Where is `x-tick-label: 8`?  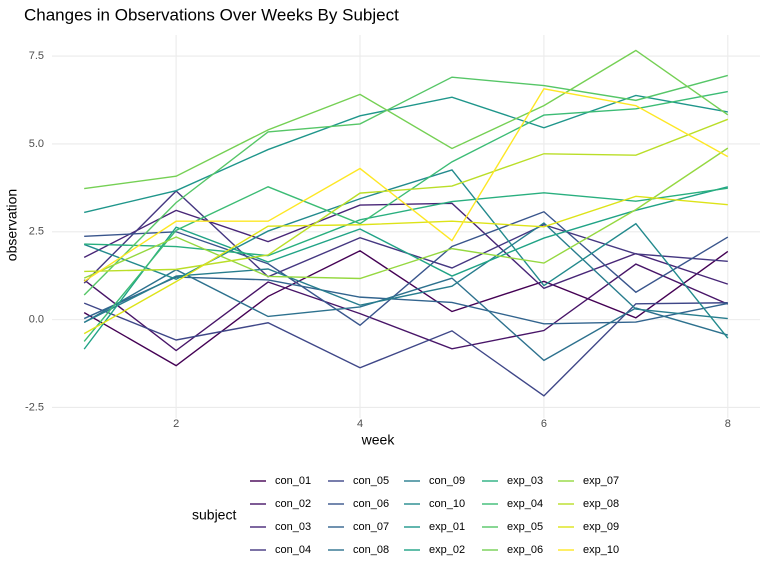
x-tick-label: 8 is located at coordinates (728, 424).